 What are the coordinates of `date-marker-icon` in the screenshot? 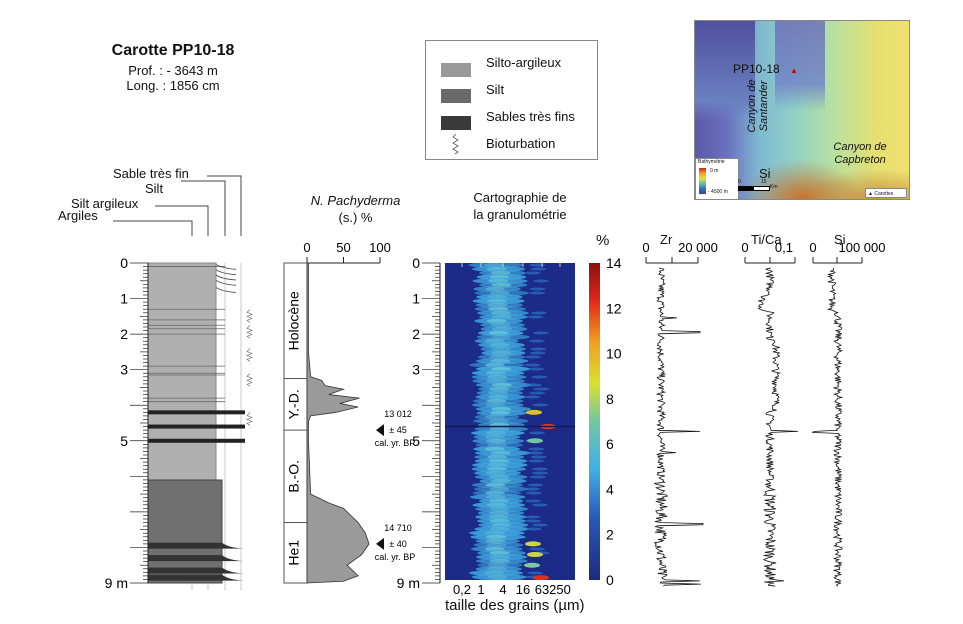 It's located at (380, 430).